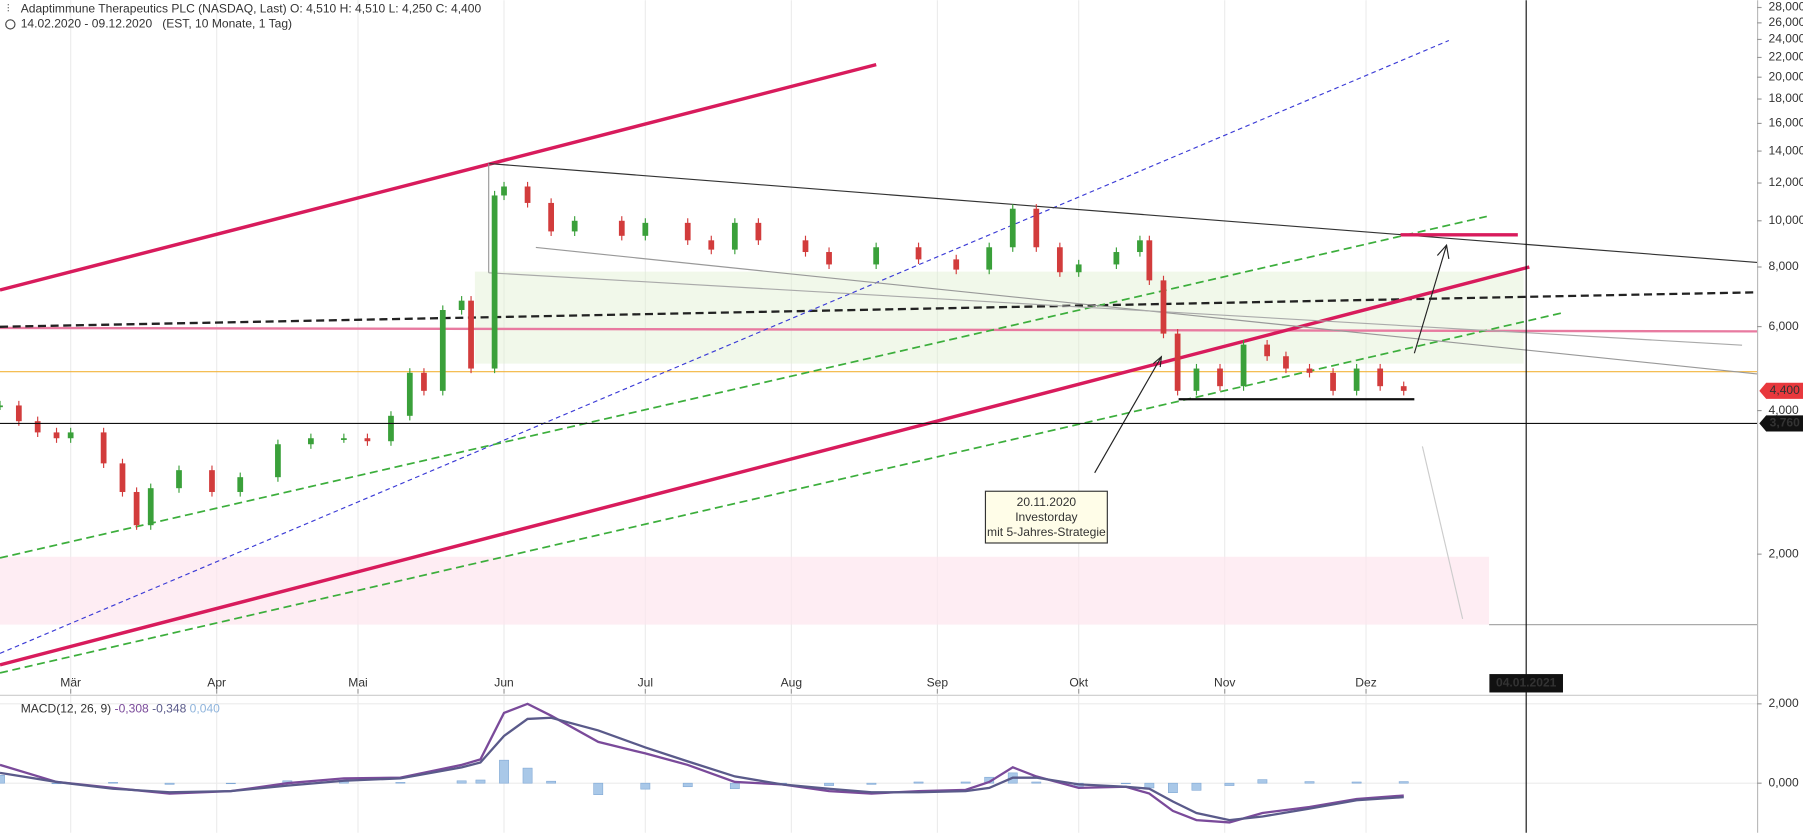 The height and width of the screenshot is (833, 1803). I want to click on label: O:, so click(296, 9).